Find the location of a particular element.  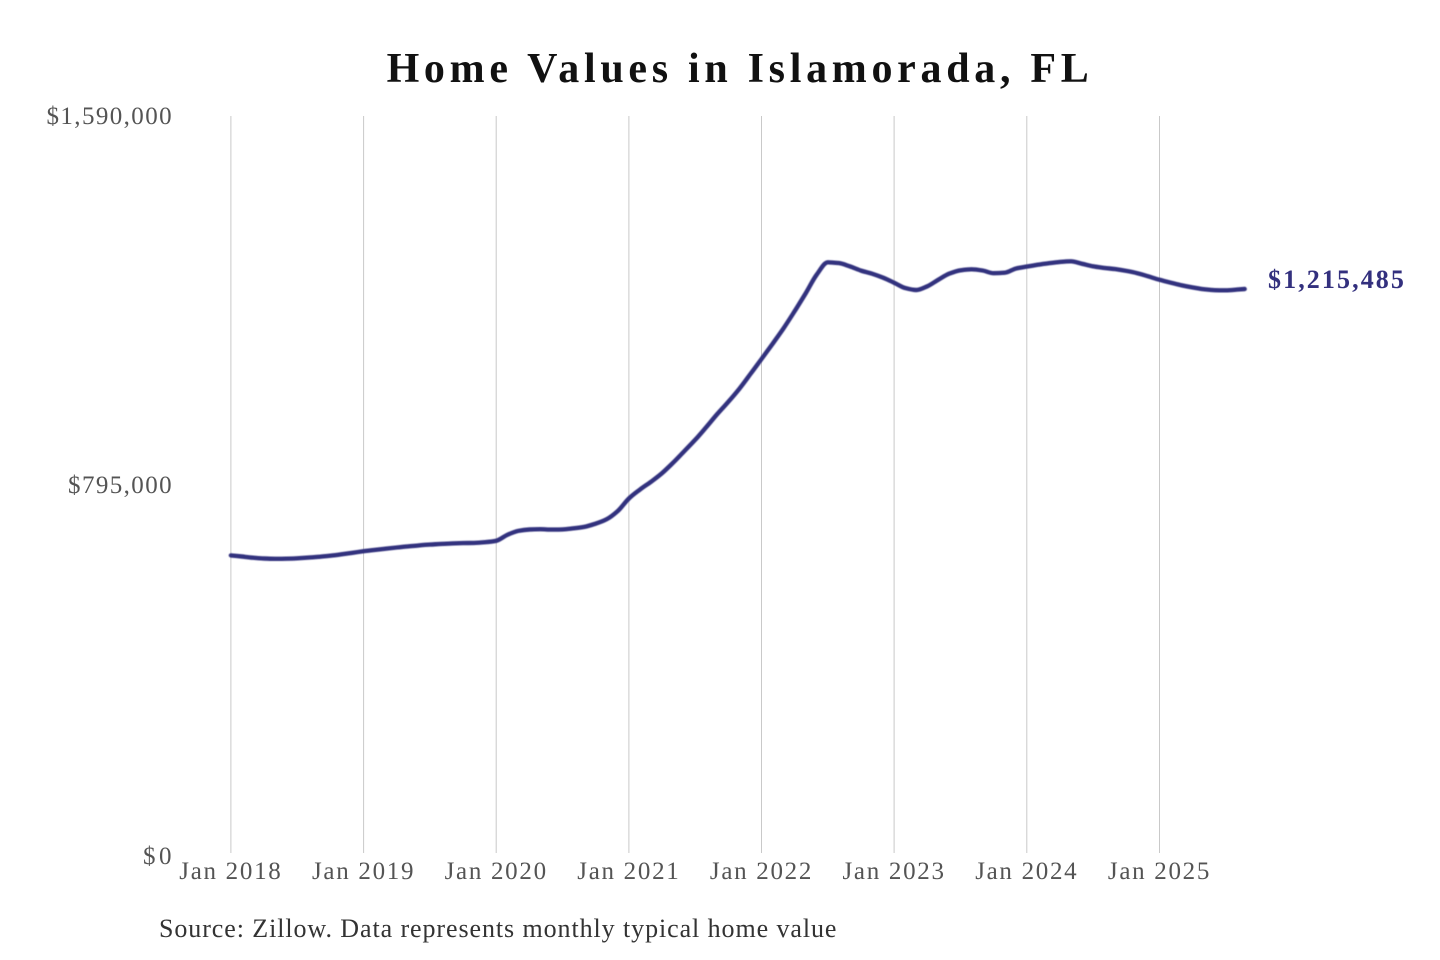

svg-text: Jan 2021 is located at coordinates (628, 871).